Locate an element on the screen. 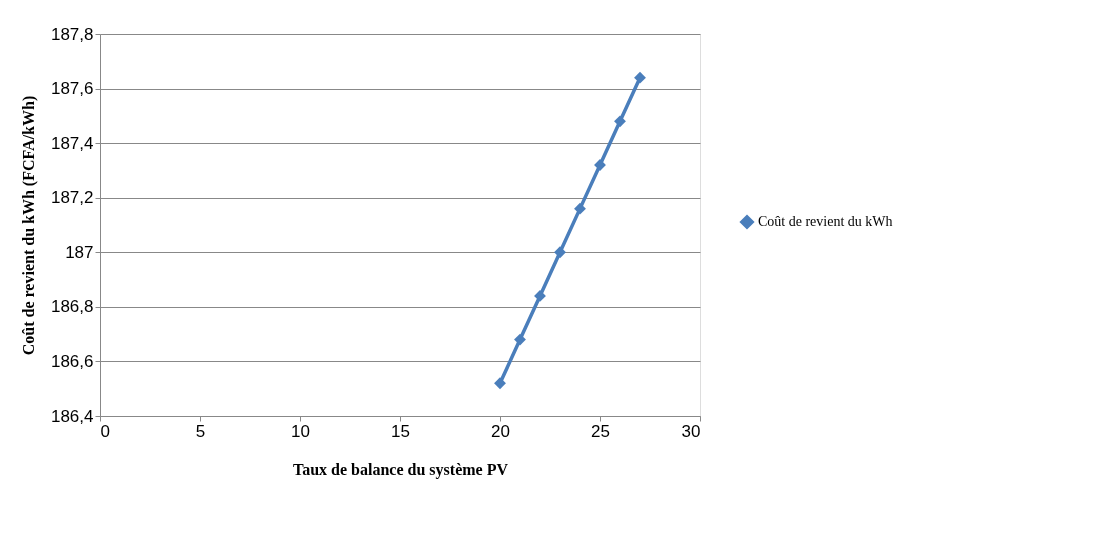 Image resolution: width=1104 pixels, height=552 pixels. x-tick-label: 20 is located at coordinates (500, 431).